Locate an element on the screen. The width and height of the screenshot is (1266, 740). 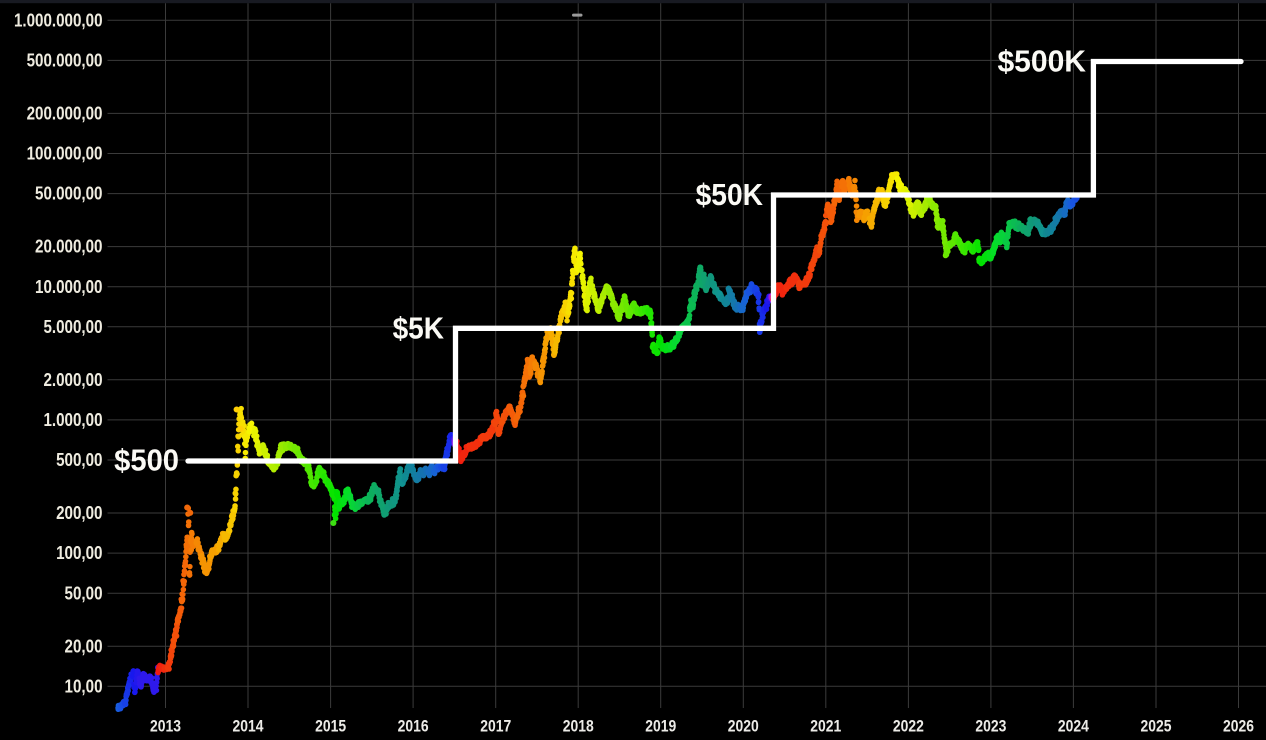
svg-text: 2014 is located at coordinates (248, 726).